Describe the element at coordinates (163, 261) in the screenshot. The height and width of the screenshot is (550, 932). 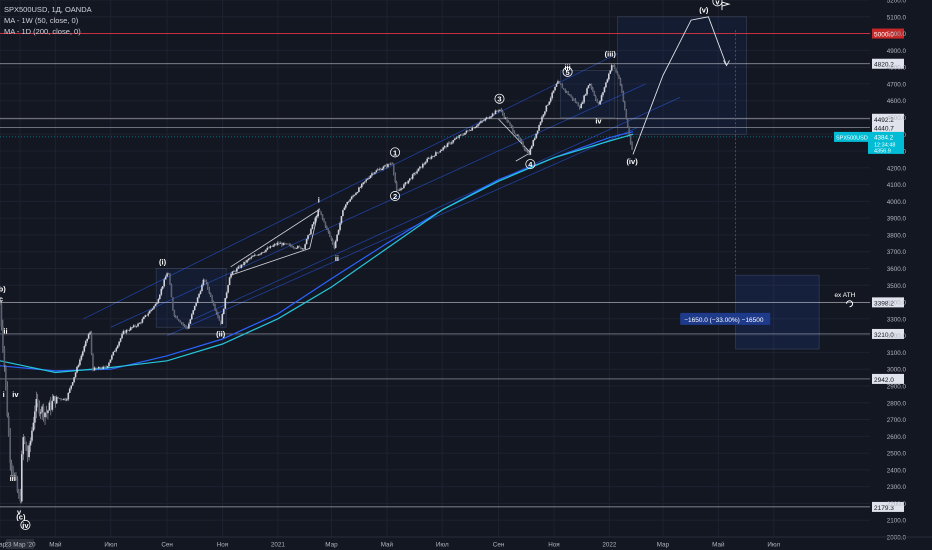
I see `wave-label: (i)` at that location.